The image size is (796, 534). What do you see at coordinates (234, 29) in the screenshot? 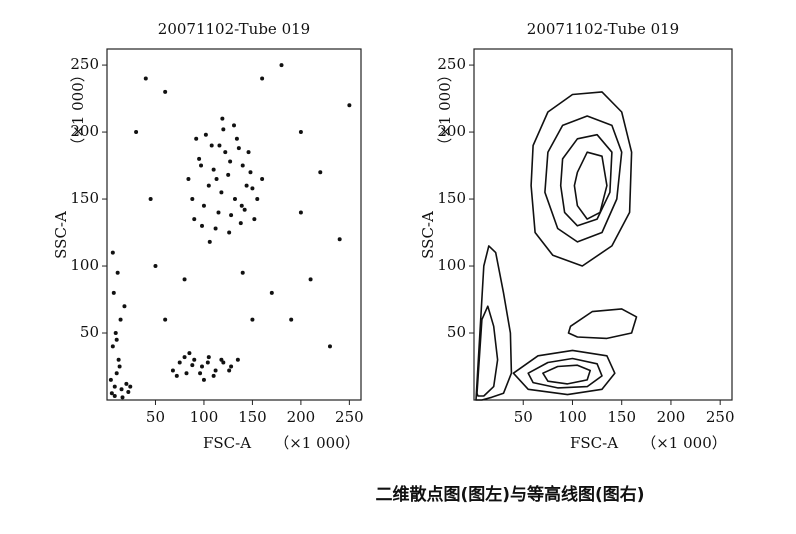
I see `chart-title: 20071102-Tube 019` at bounding box center [234, 29].